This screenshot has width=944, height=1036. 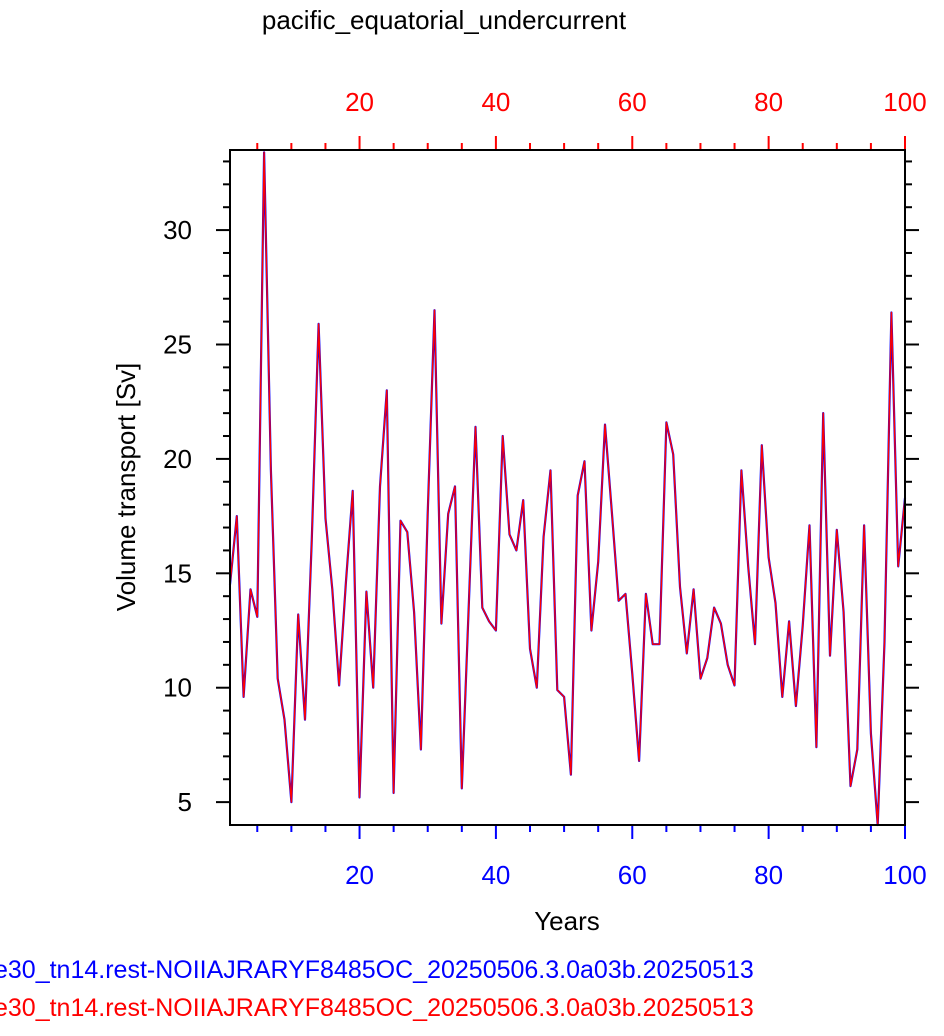 I want to click on x-axis-title: Years, so click(x=567, y=921).